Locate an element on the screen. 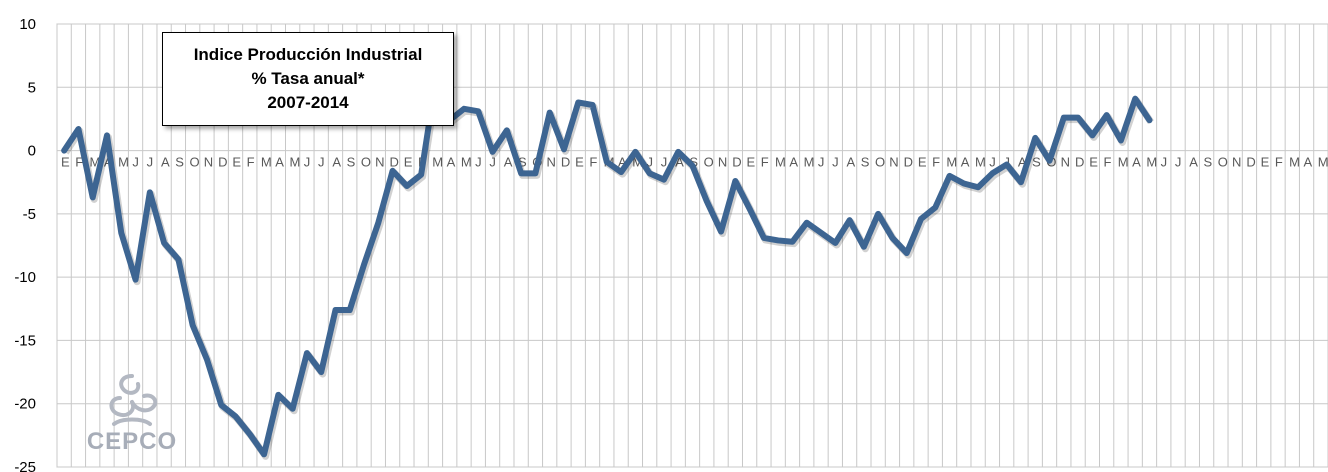  logo-text: CEPCO is located at coordinates (132, 441).